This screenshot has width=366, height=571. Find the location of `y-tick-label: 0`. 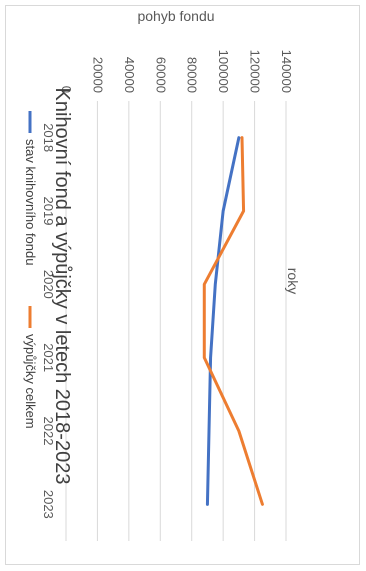

y-tick-label: 0 is located at coordinates (66, 89).